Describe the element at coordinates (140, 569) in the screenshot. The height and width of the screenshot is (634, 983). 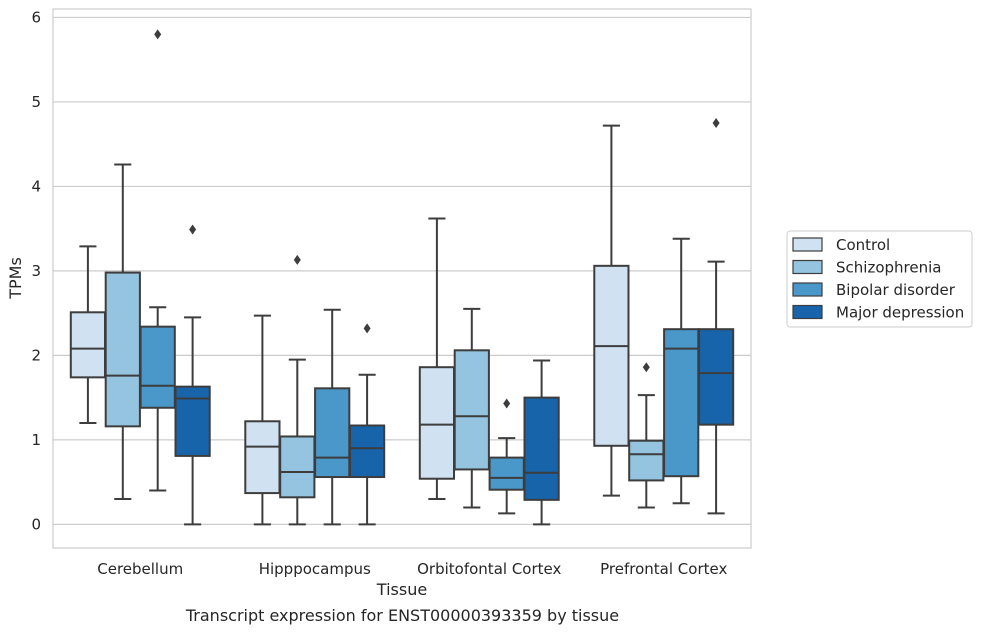
I see `x-tick-label: Cerebellum` at that location.